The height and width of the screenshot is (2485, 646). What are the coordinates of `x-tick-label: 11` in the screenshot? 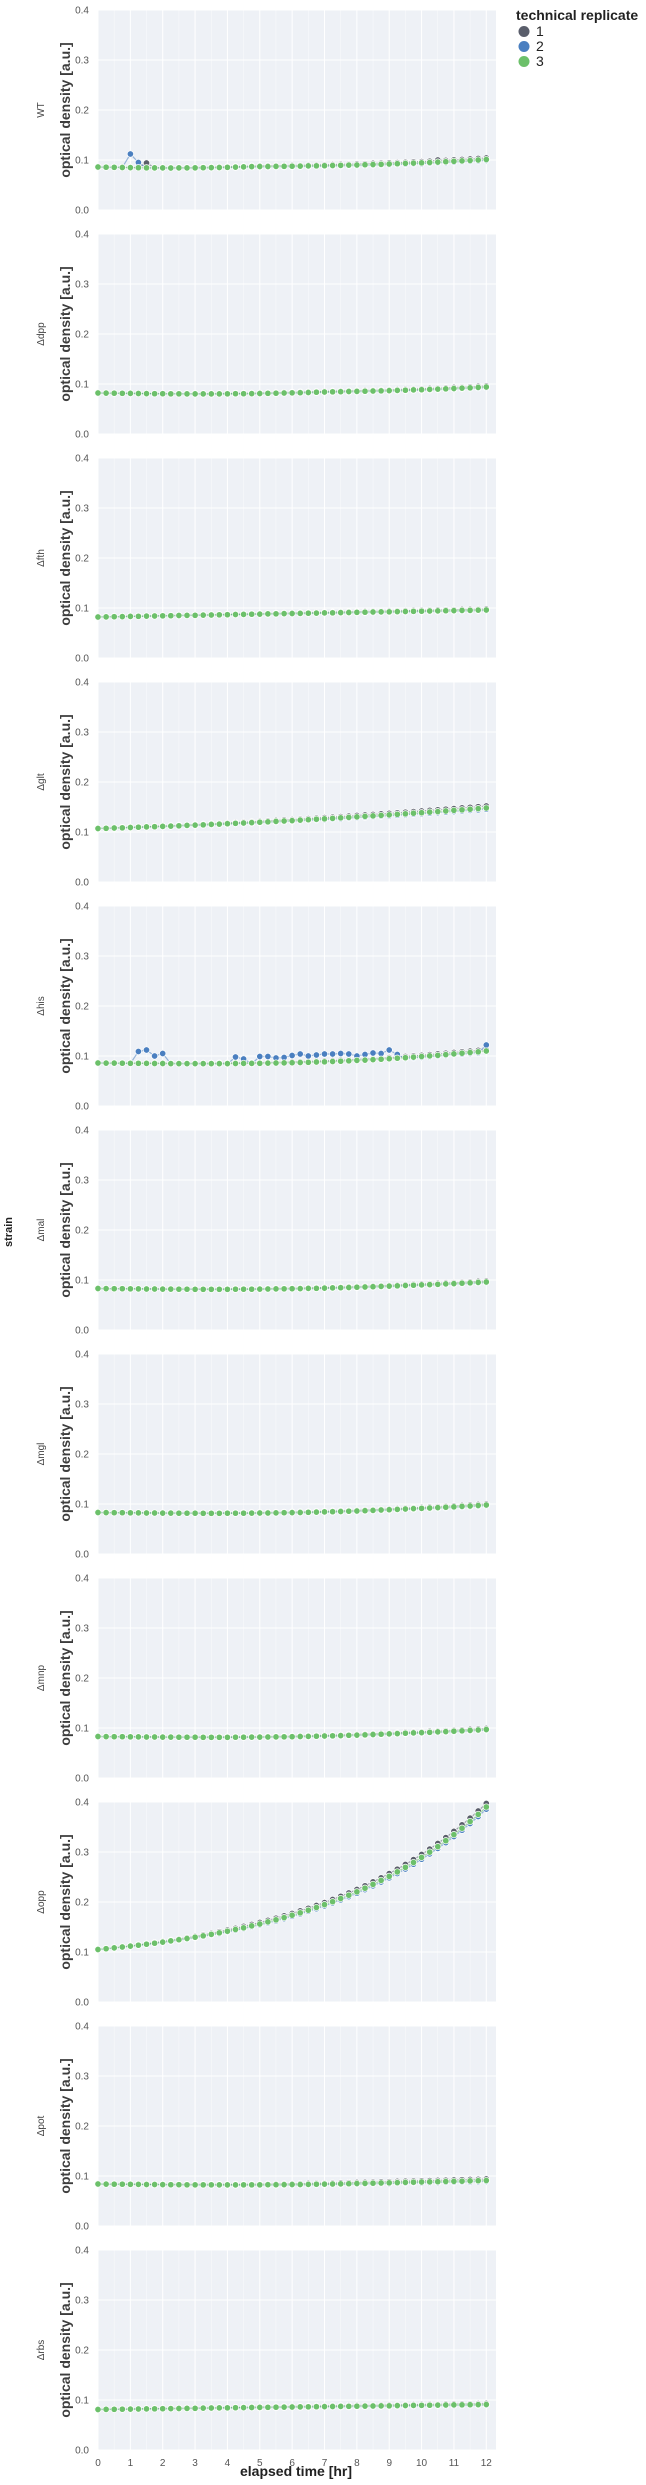 It's located at (454, 2463).